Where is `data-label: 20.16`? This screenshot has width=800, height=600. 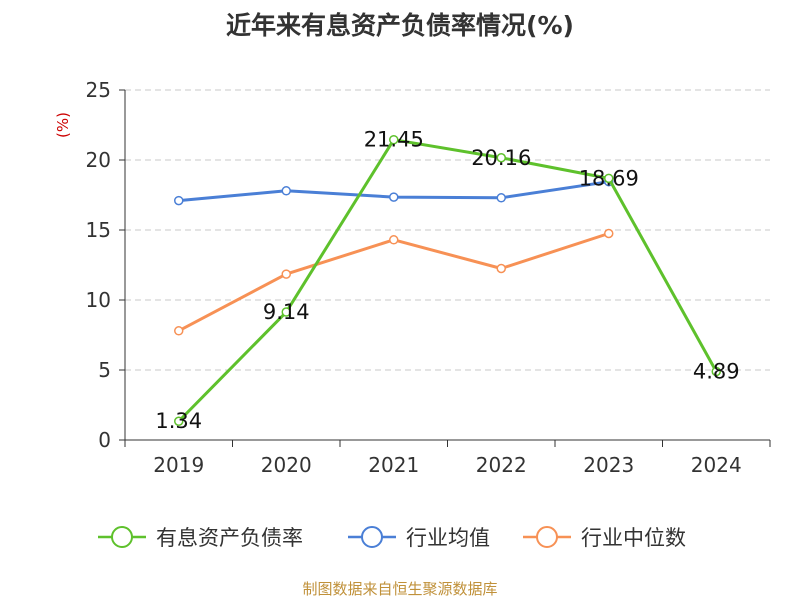
data-label: 20.16 is located at coordinates (501, 158).